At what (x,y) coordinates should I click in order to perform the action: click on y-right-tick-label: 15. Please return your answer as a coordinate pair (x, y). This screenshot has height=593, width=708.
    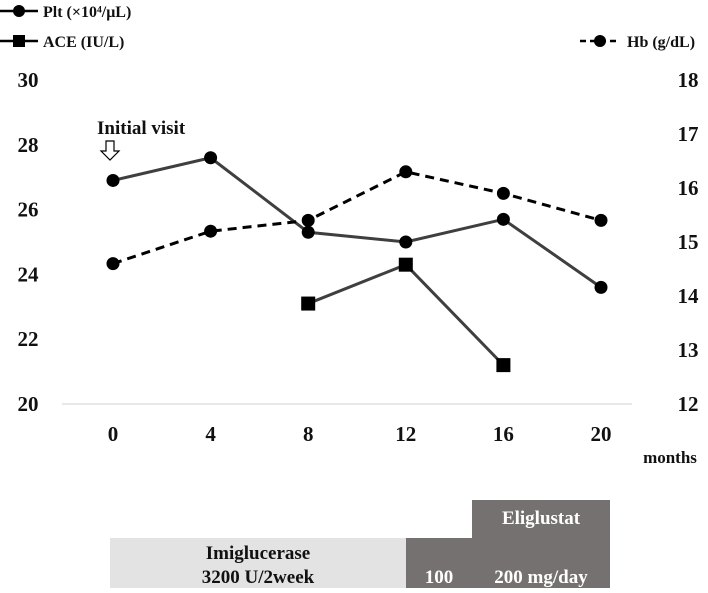
    Looking at the image, I should click on (688, 242).